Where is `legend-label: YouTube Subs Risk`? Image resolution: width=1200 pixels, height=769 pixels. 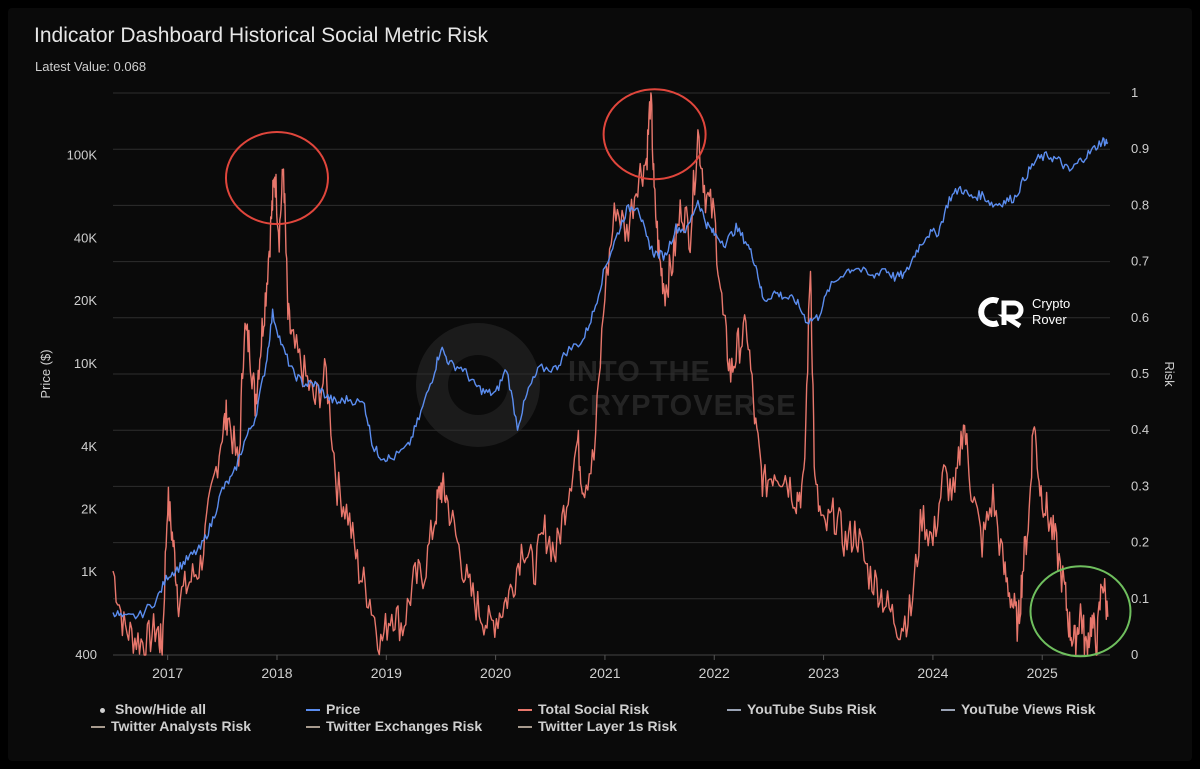 legend-label: YouTube Subs Risk is located at coordinates (812, 709).